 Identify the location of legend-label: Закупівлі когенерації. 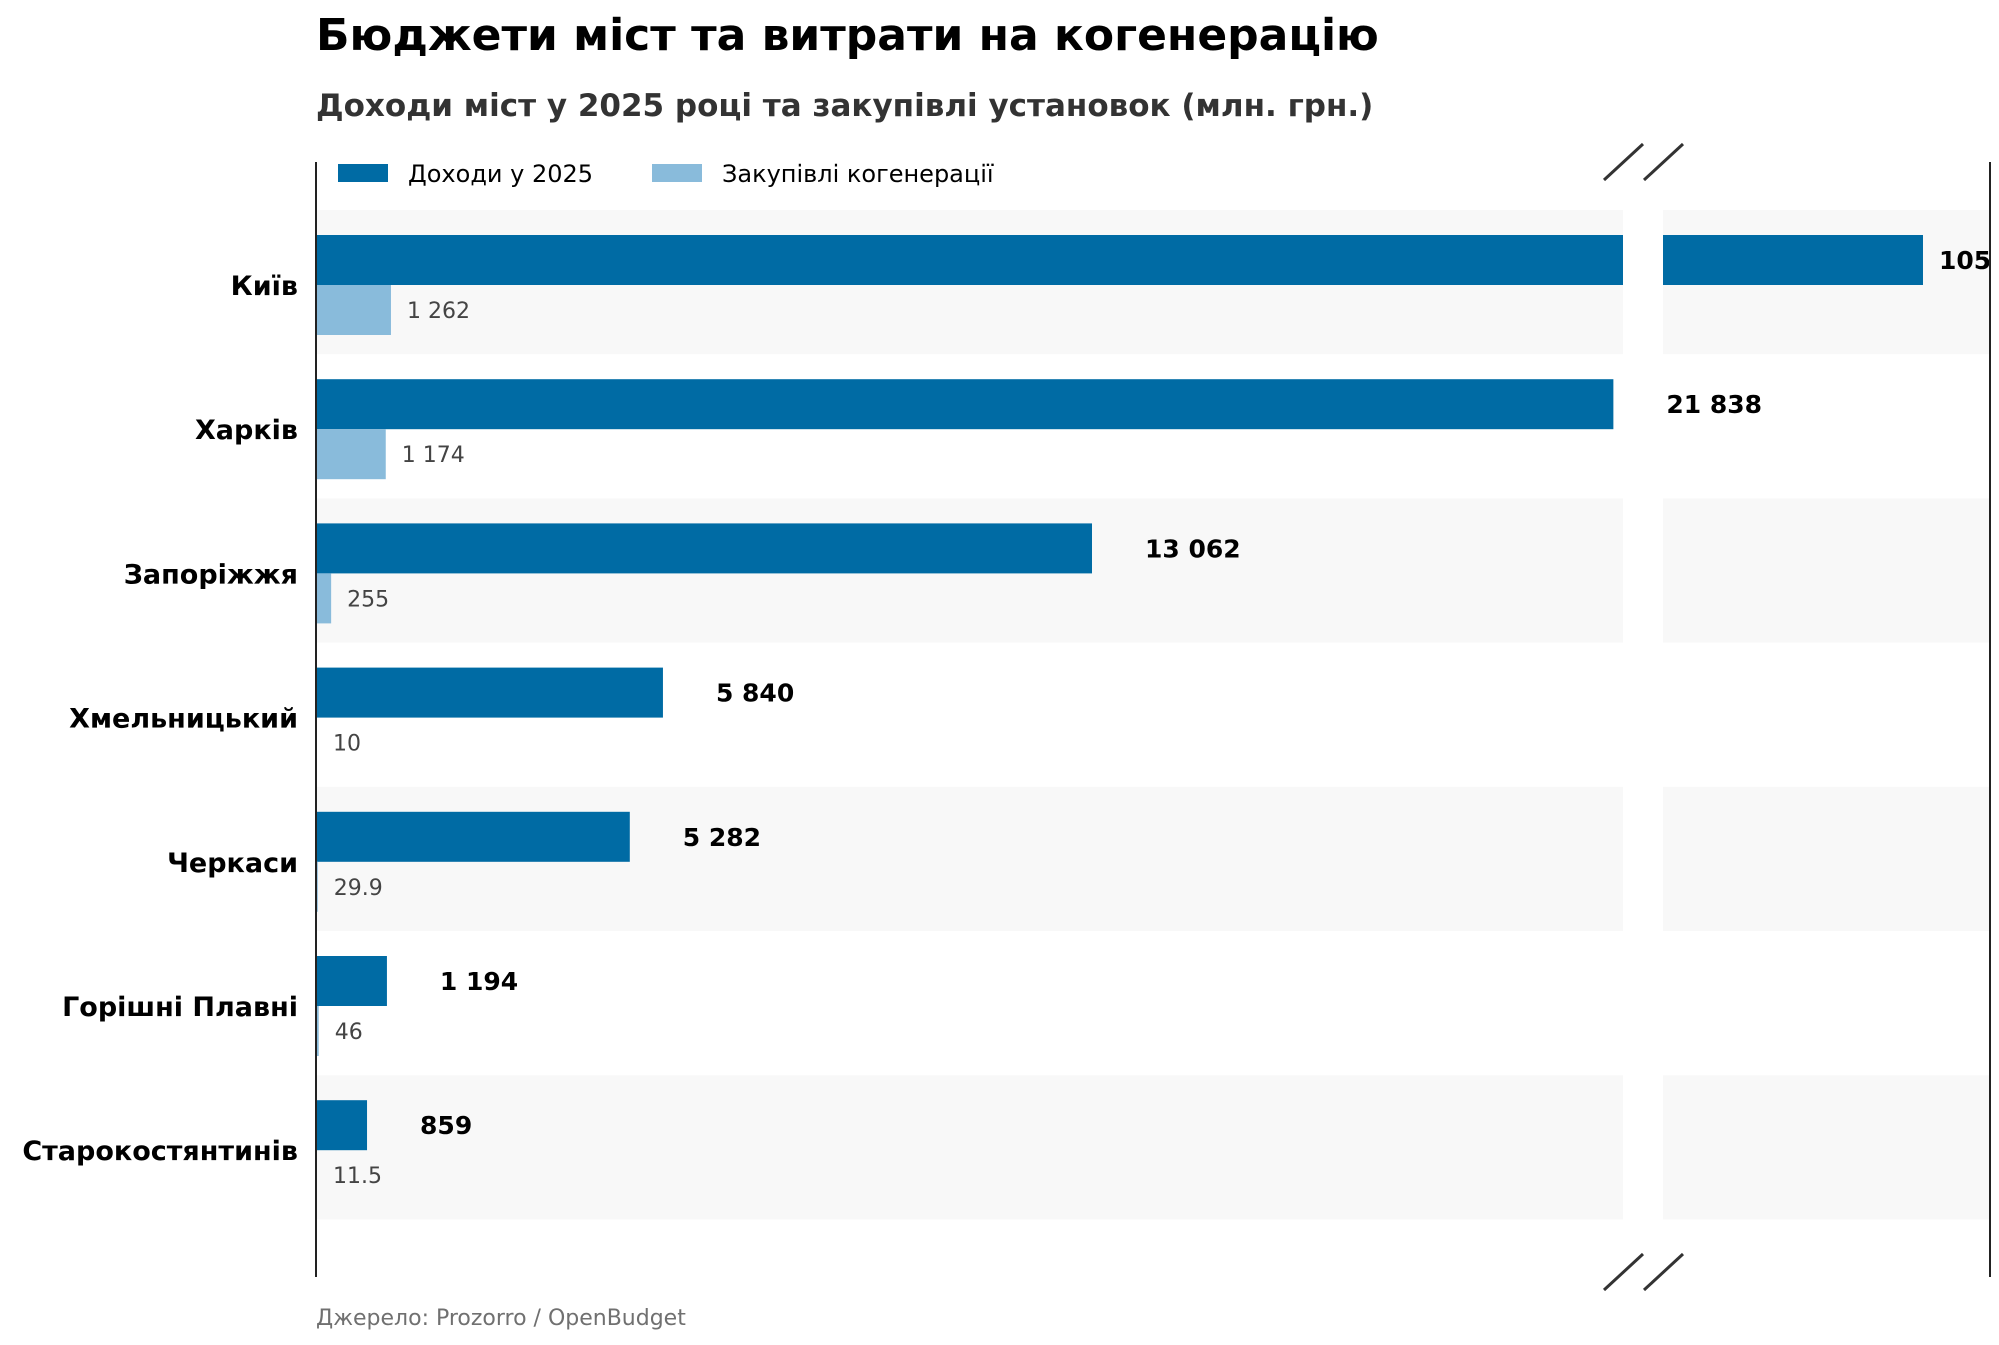
(858, 174).